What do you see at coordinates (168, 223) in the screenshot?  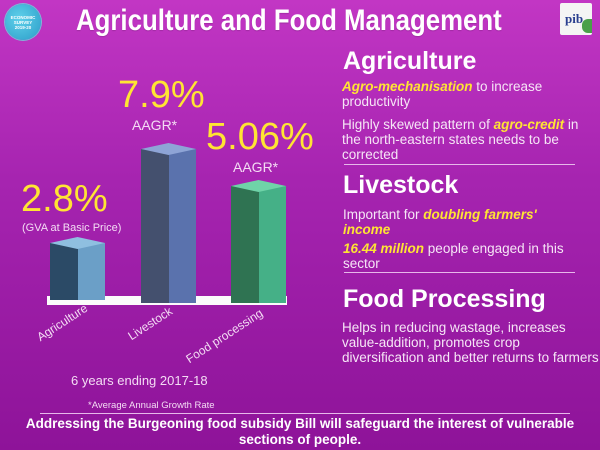 I see `bar-livestock` at bounding box center [168, 223].